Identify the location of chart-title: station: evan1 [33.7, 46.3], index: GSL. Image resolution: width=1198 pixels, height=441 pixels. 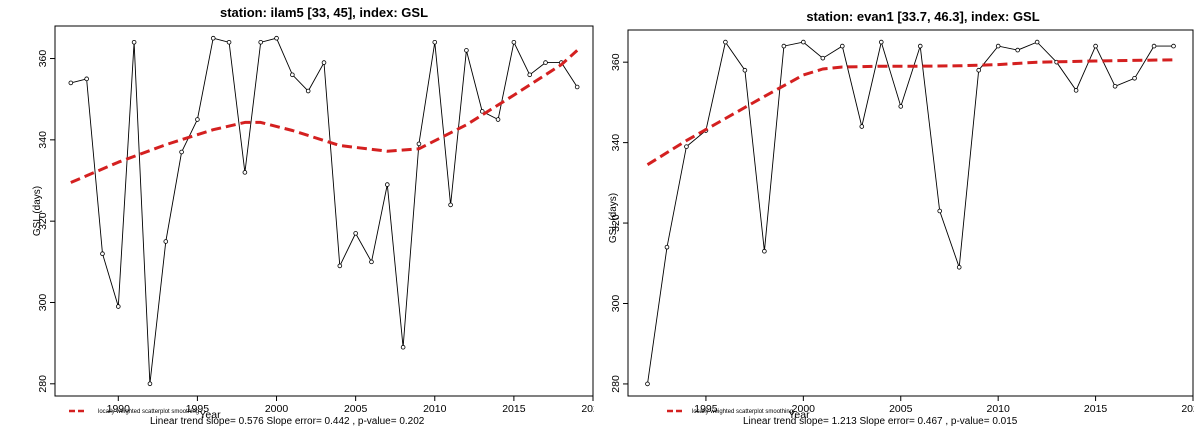
(922, 16).